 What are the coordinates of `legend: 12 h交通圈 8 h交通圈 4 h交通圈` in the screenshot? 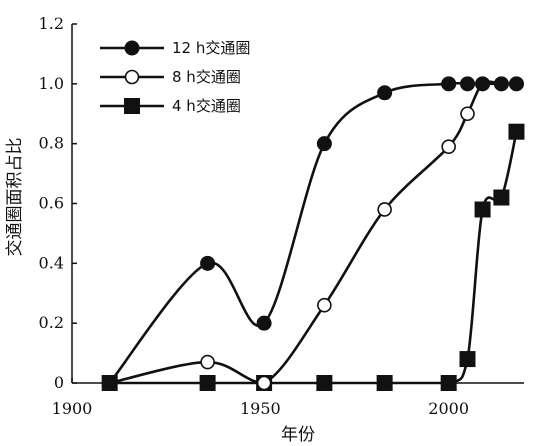 It's located at (175, 77).